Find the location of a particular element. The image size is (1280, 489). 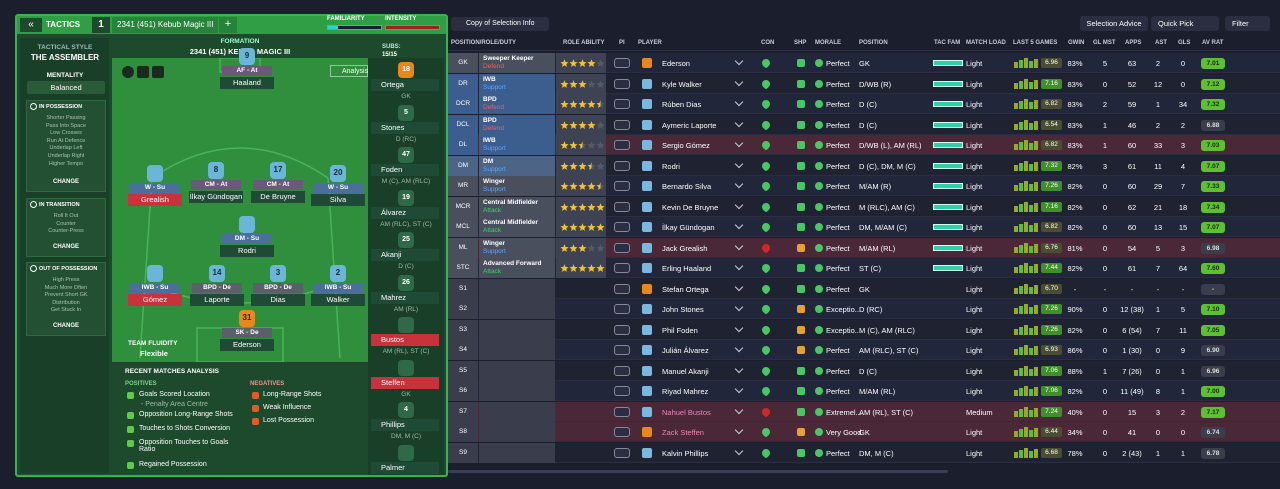

player-name: Sergio Gómez is located at coordinates (686, 145).